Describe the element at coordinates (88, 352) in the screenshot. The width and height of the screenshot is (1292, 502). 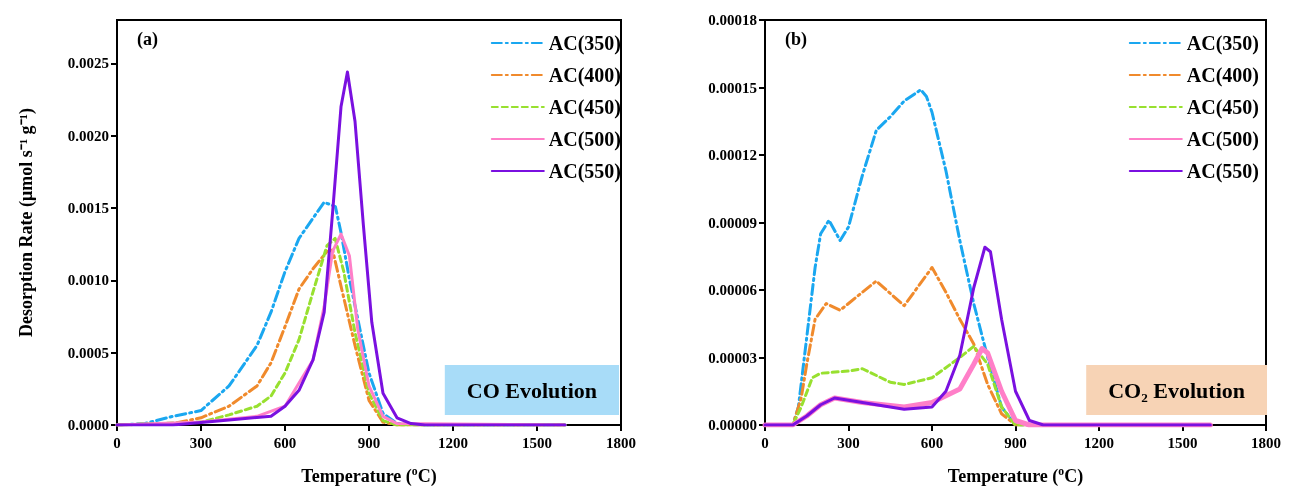
I see `y-tick-label: 0.0005` at that location.